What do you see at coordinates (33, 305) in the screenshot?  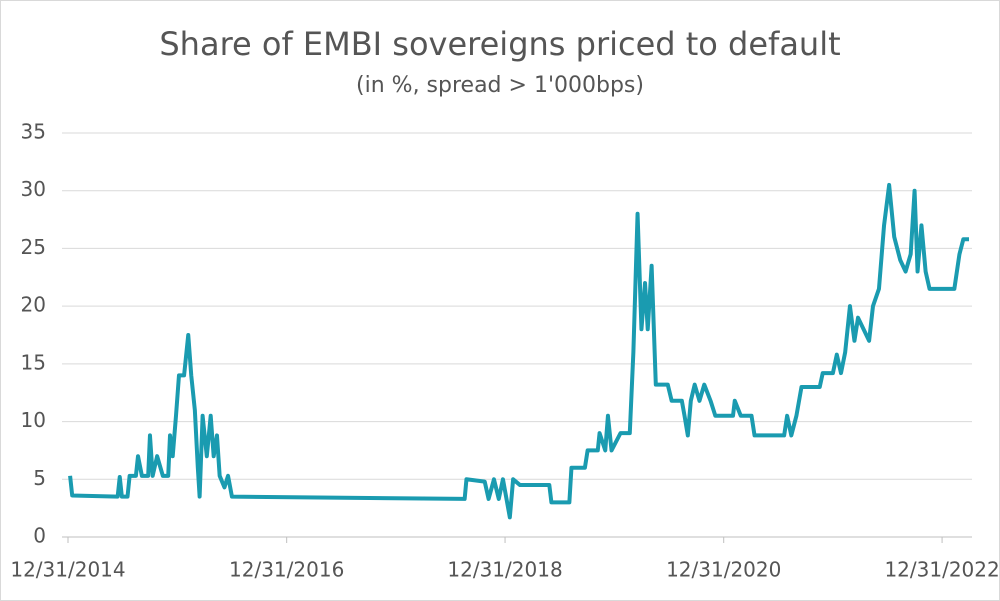 I see `y-tick-label: 20` at bounding box center [33, 305].